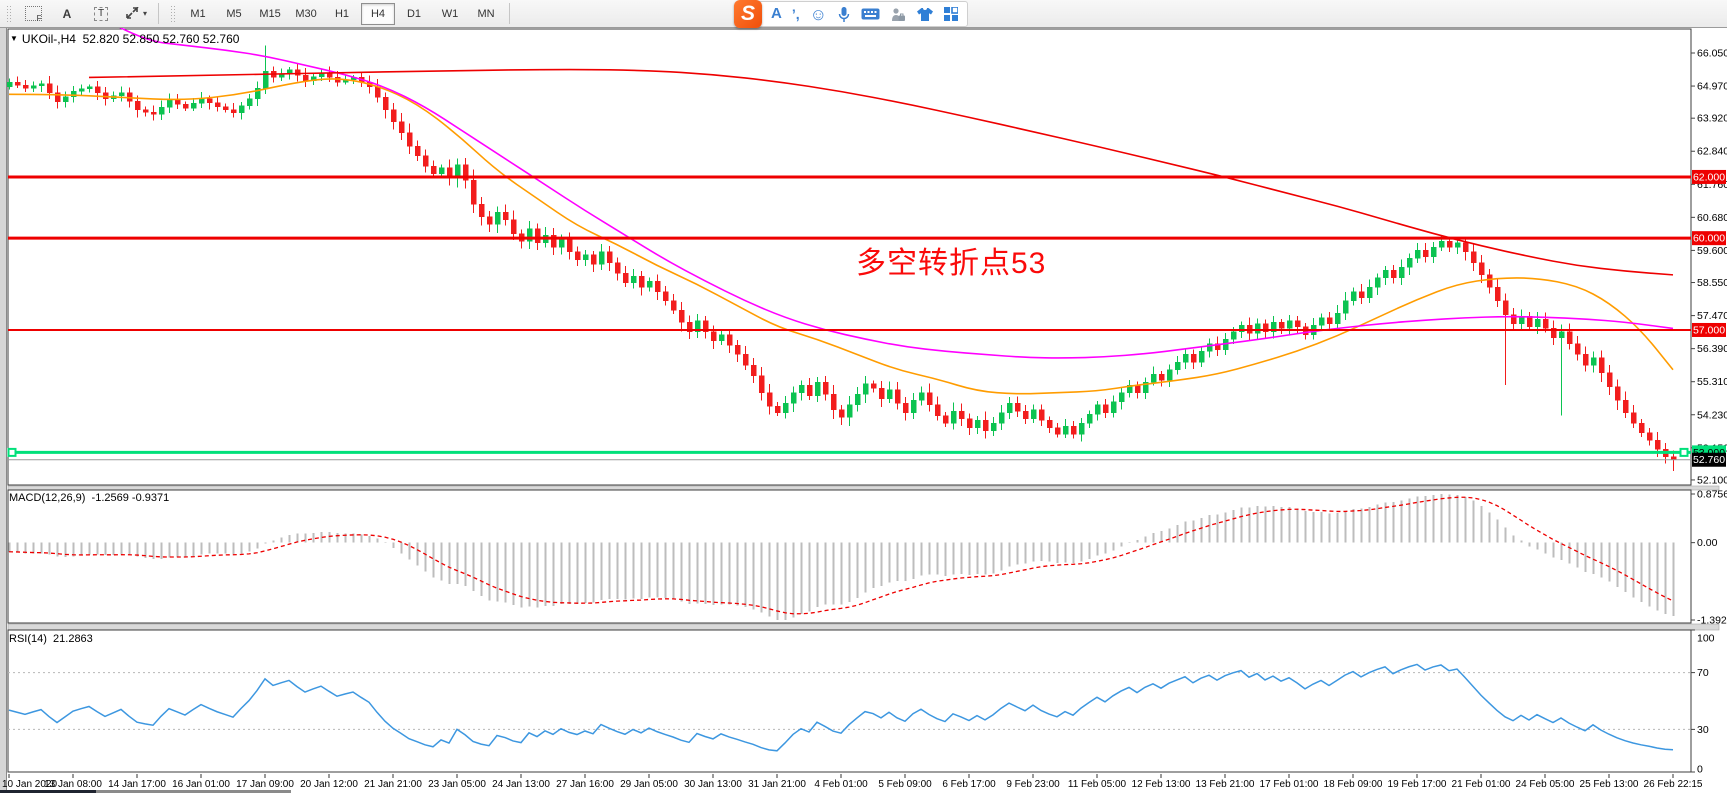 Image resolution: width=1727 pixels, height=793 pixels. What do you see at coordinates (234, 13) in the screenshot?
I see `timeframe-button-M5: M5` at bounding box center [234, 13].